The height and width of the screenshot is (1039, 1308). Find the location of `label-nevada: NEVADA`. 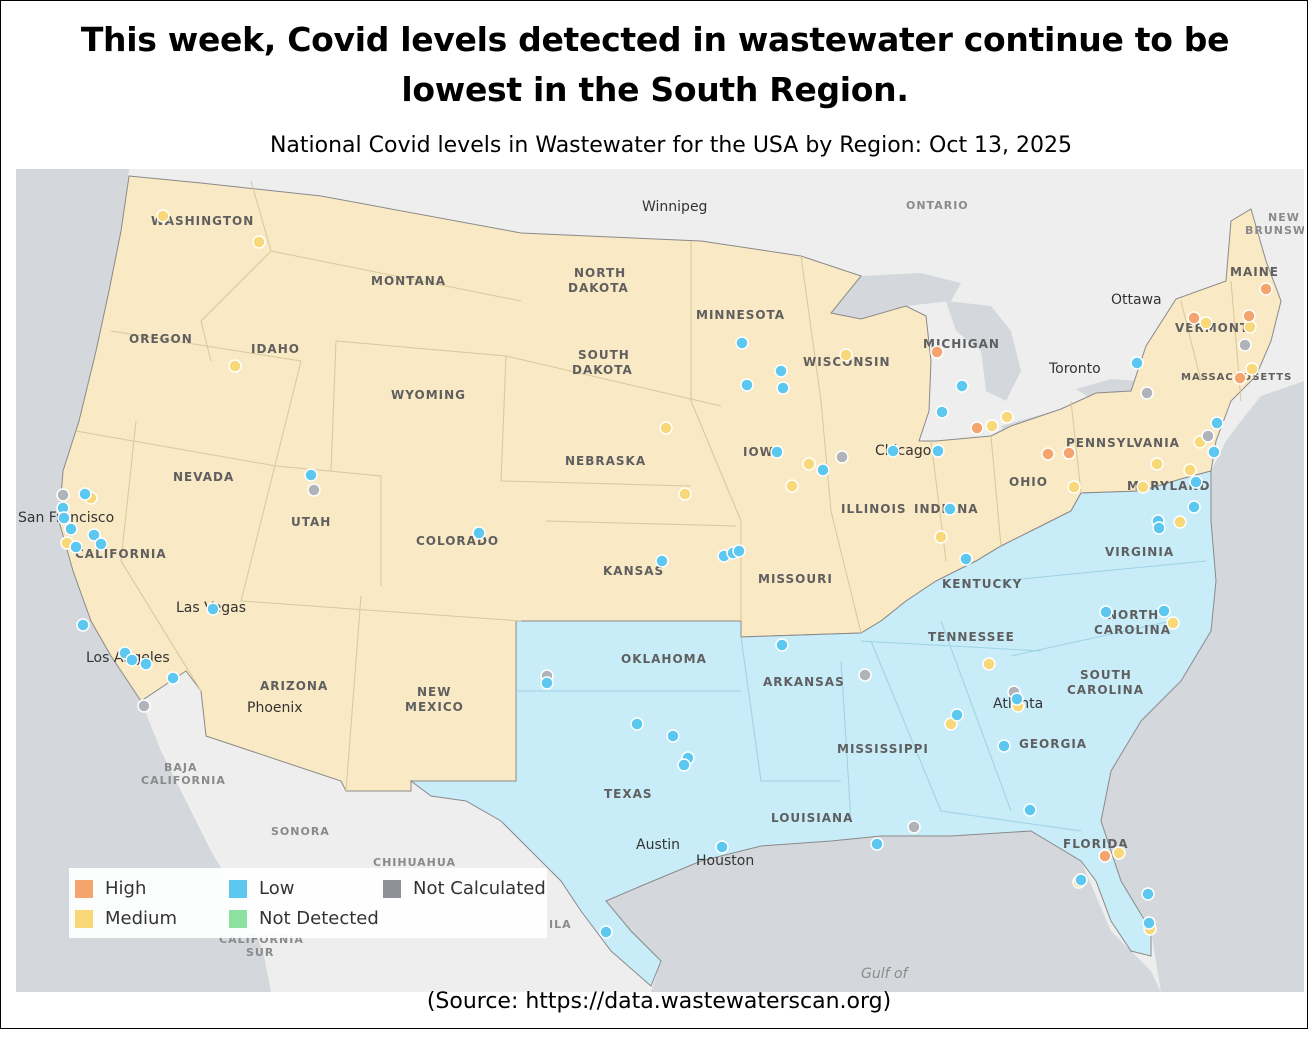

label-nevada: NEVADA is located at coordinates (203, 477).